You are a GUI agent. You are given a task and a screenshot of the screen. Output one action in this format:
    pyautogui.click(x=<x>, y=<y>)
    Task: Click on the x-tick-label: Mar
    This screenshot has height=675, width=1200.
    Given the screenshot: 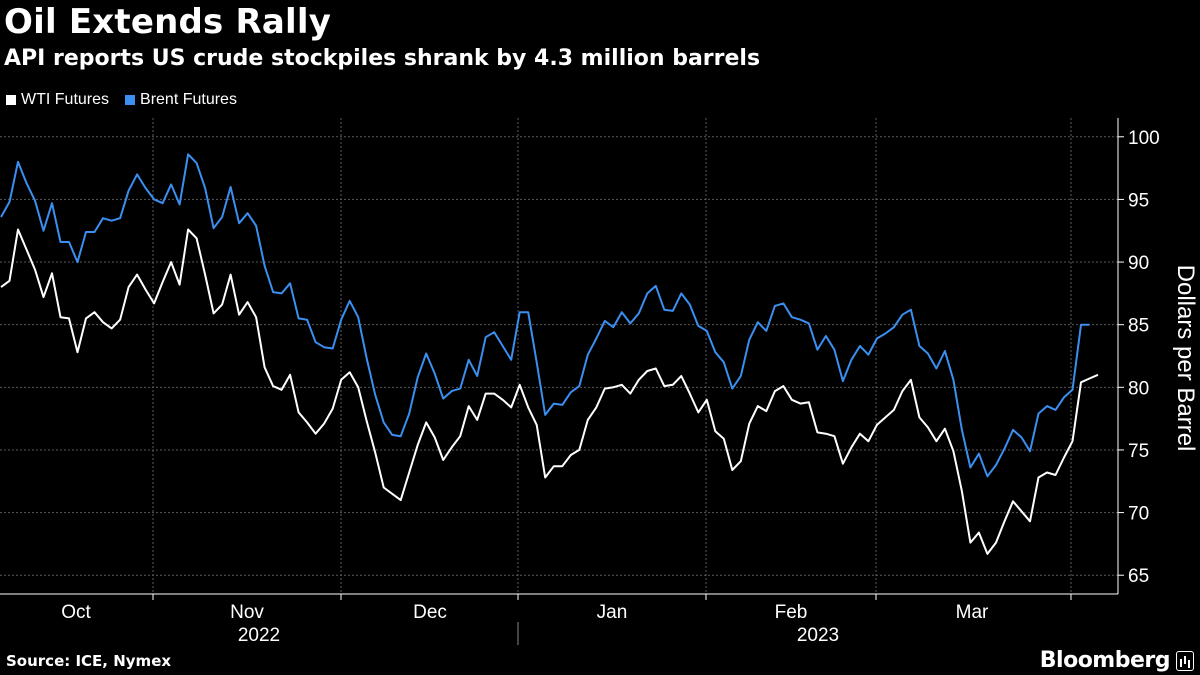 What is the action you would take?
    pyautogui.click(x=972, y=612)
    